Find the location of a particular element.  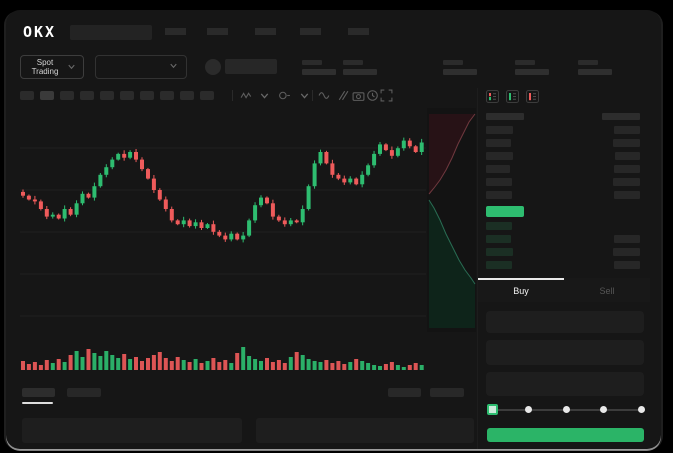

active-tab-underline is located at coordinates (37, 403).